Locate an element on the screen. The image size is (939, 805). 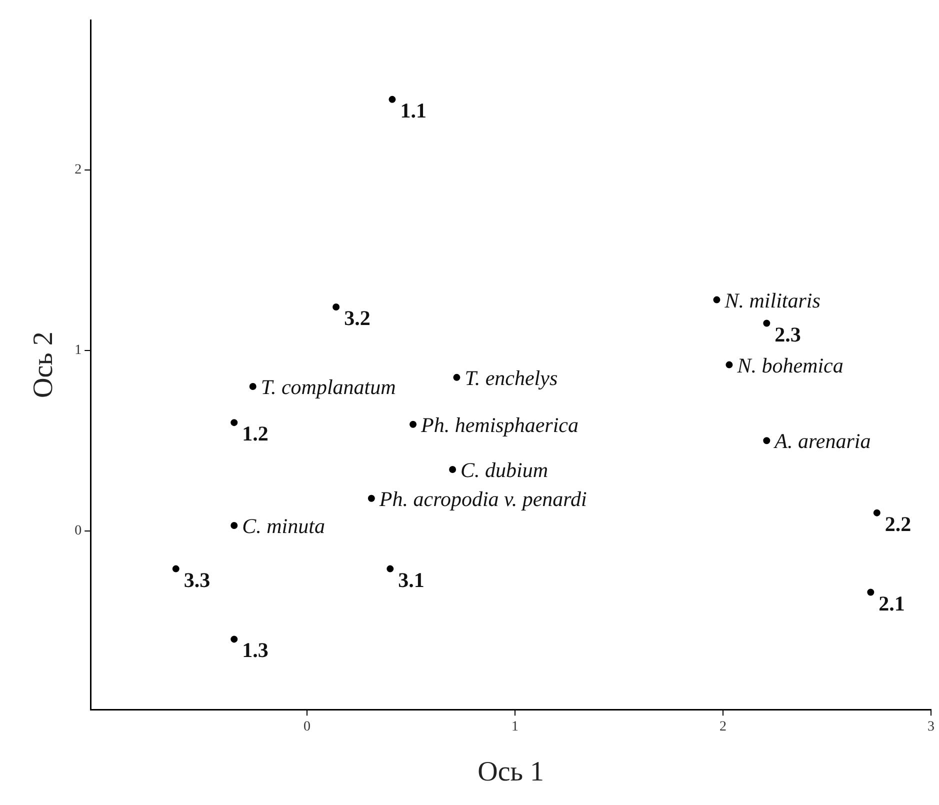
annotation: Ph. acropodia v. penardi is located at coordinates (483, 498).